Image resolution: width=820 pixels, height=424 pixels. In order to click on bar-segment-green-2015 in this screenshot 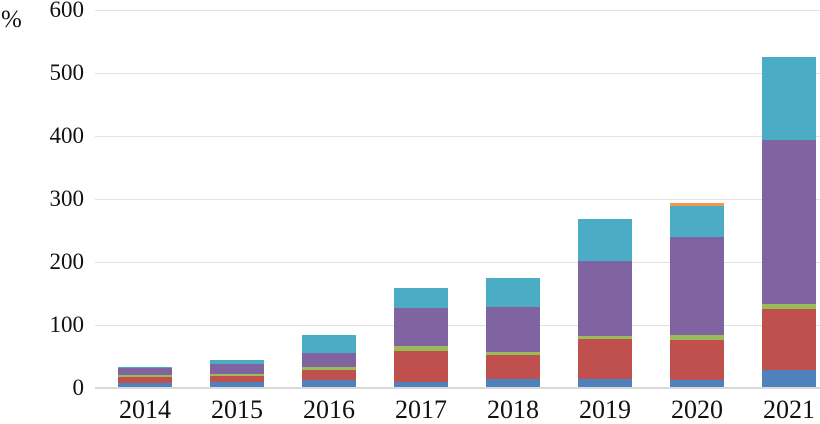, I will do `click(237, 375)`.